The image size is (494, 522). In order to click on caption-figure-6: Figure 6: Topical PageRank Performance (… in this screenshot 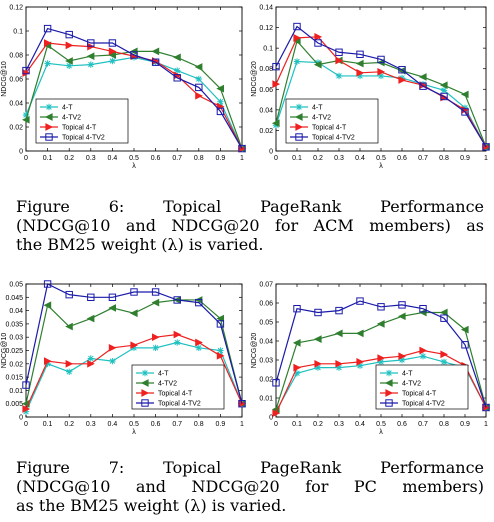, I will do `click(250, 225)`.